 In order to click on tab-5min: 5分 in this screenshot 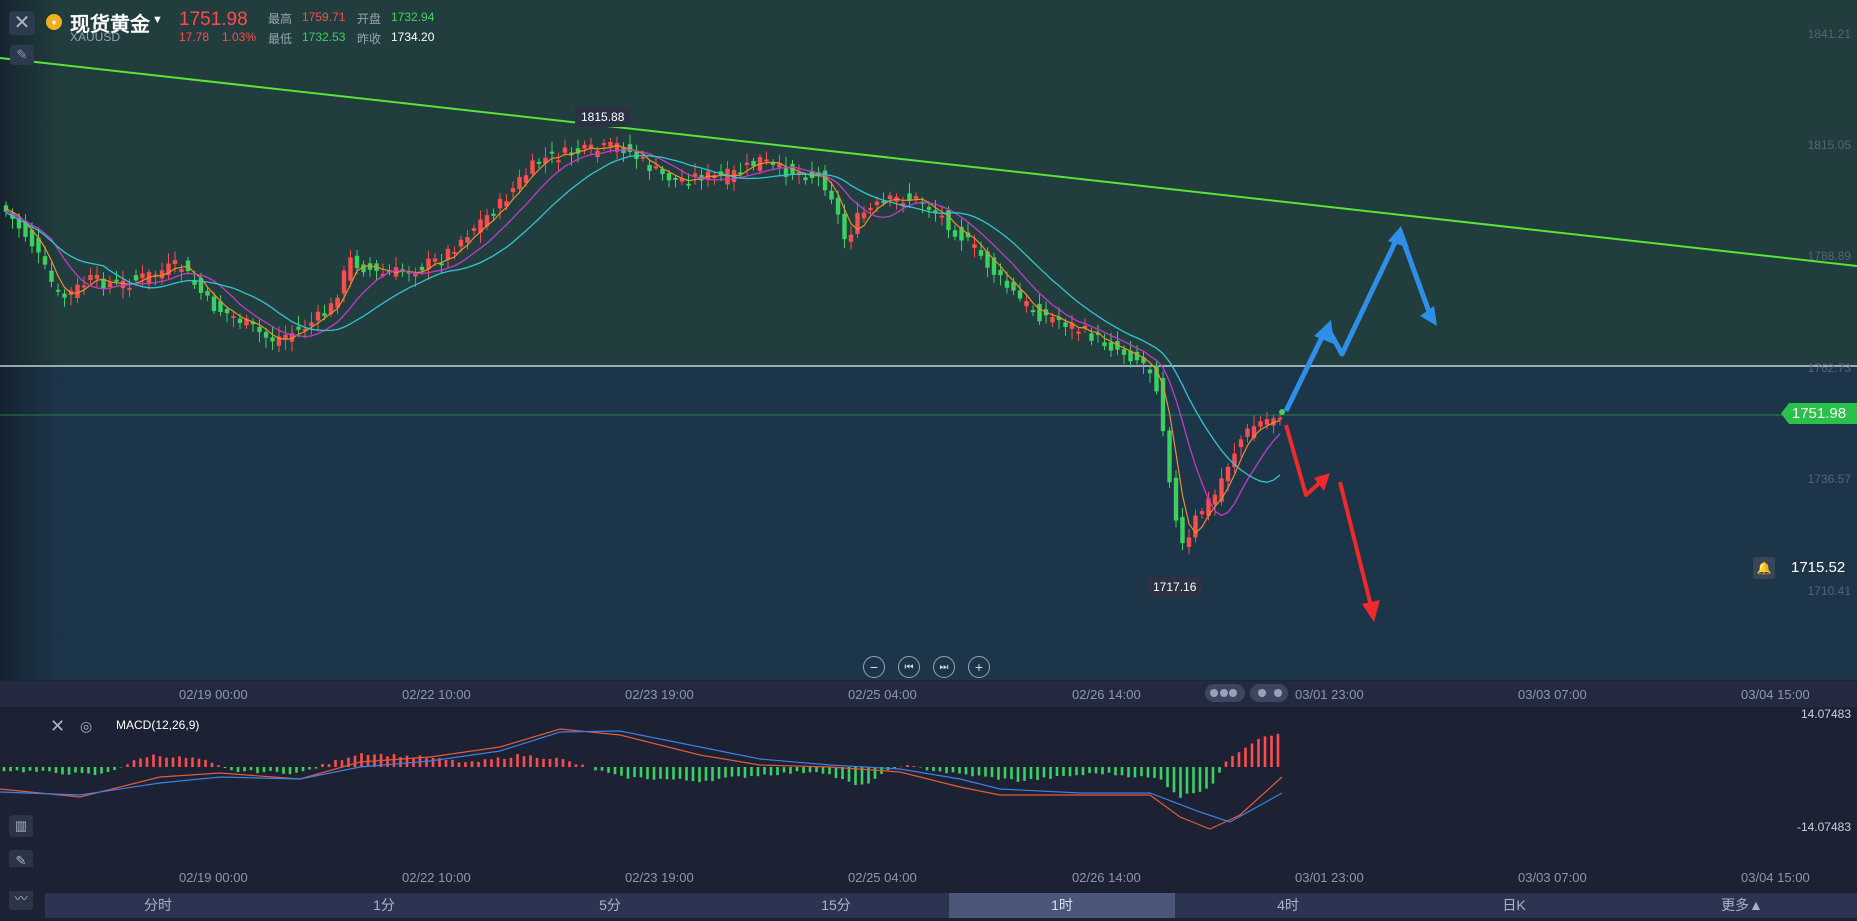, I will do `click(610, 905)`.